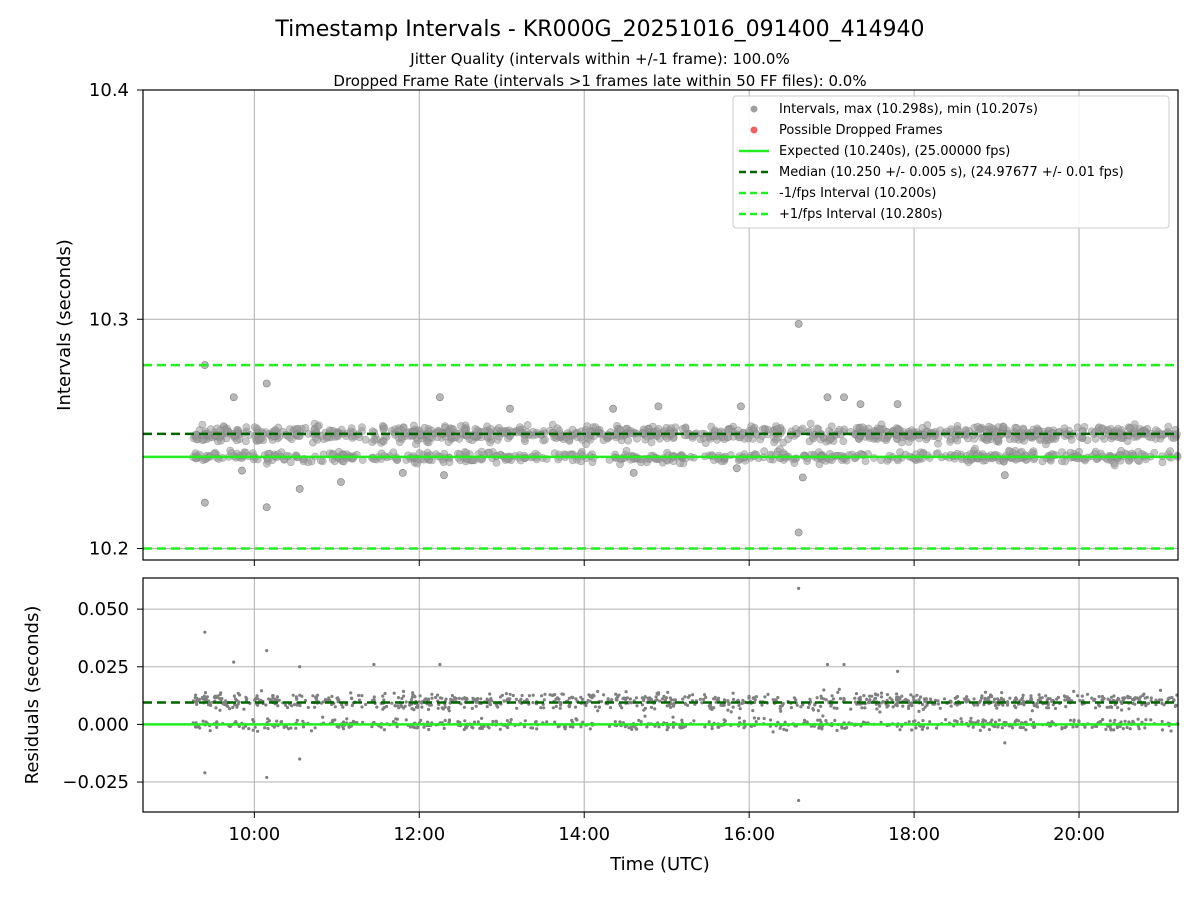 Image resolution: width=1200 pixels, height=900 pixels. What do you see at coordinates (908, 109) in the screenshot?
I see `legend-label-intervals: Intervals, max (10.298s), min (10.207s)` at bounding box center [908, 109].